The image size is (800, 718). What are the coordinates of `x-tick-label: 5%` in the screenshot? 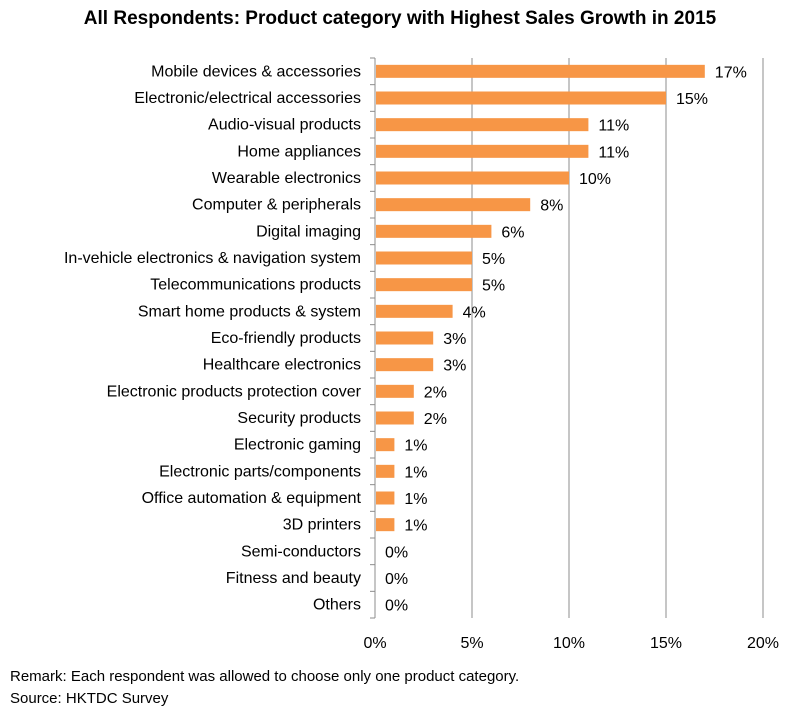 It's located at (471, 643).